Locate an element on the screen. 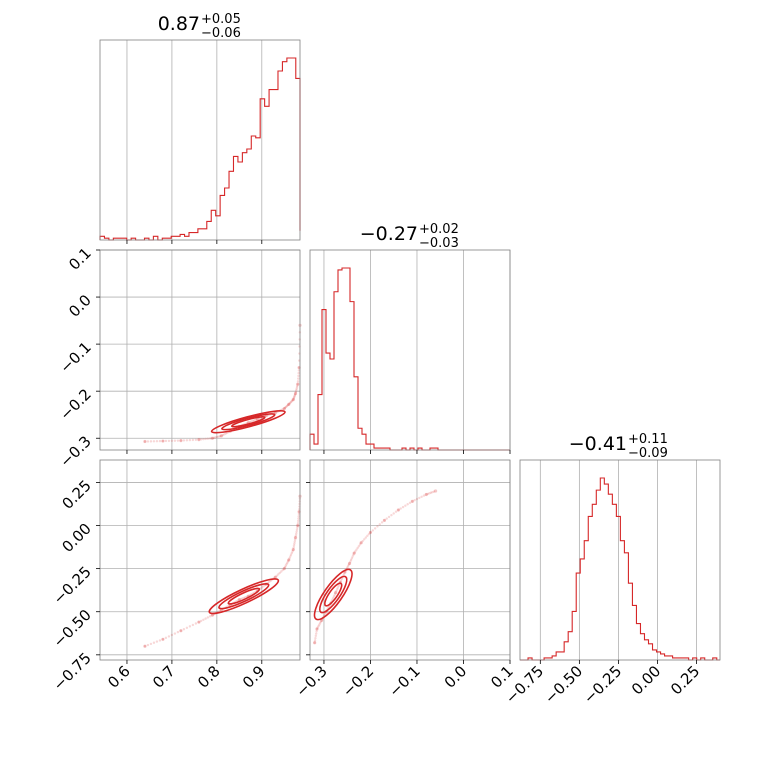  hist-param1-series is located at coordinates (200, 149).